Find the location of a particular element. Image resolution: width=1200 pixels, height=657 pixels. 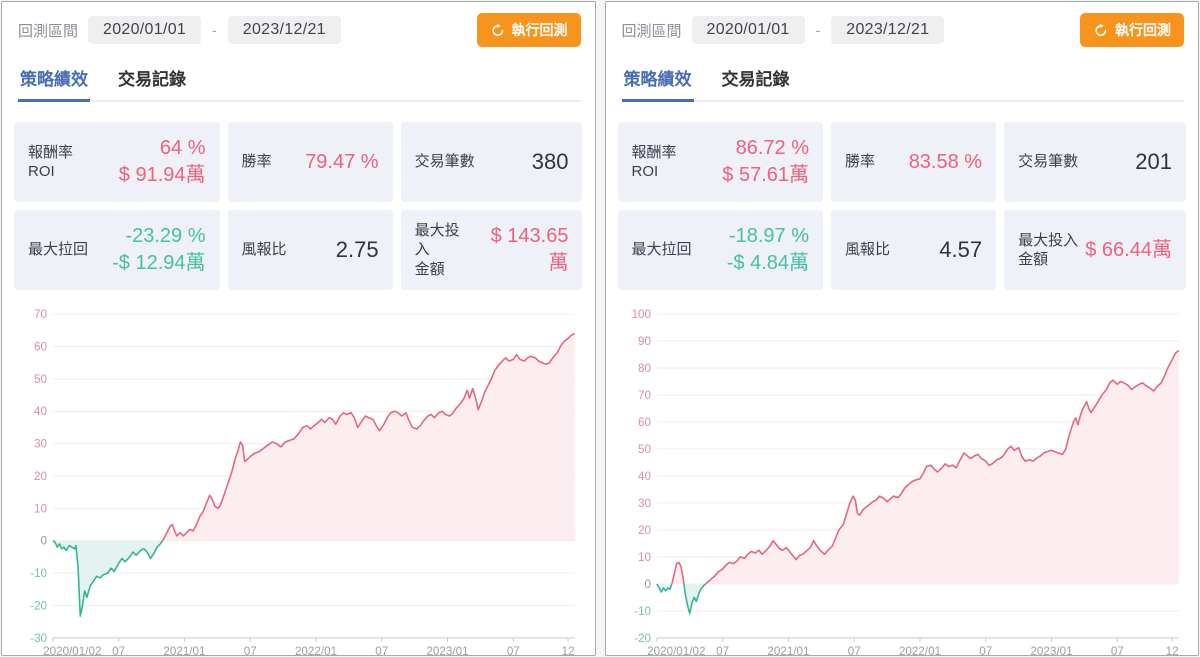

stat-card-win-rate: 勝率 83.58 % is located at coordinates (914, 162).